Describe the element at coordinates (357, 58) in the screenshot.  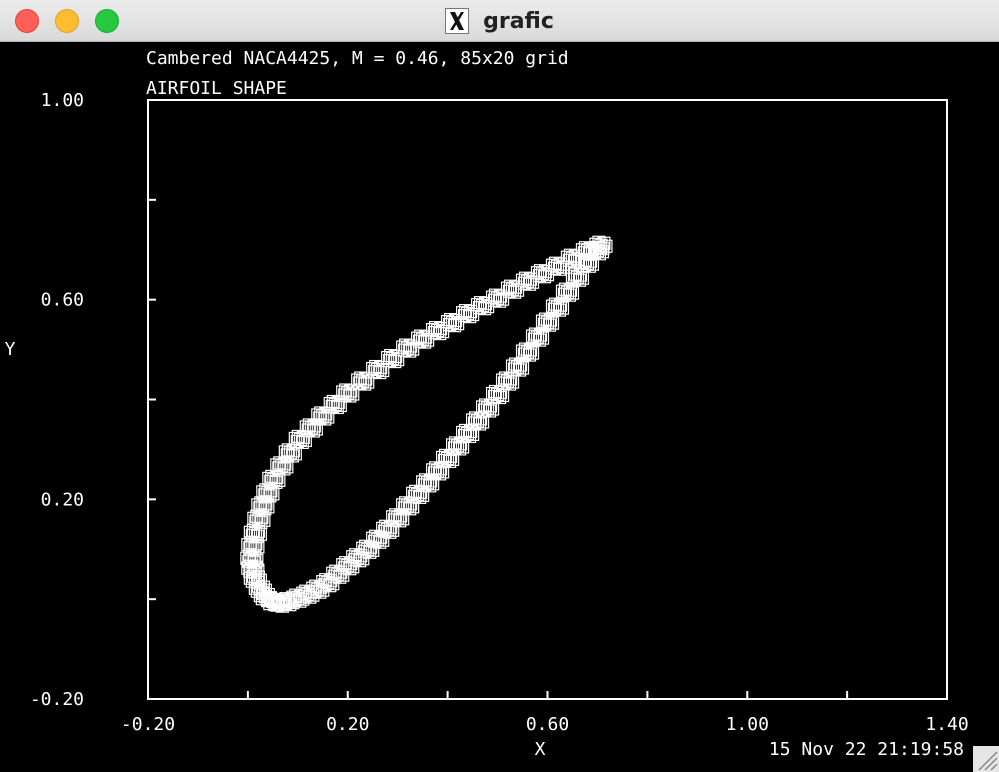
I see `chart-header: Cambered NACA4425, M = 0.46, 85x20 grid` at that location.